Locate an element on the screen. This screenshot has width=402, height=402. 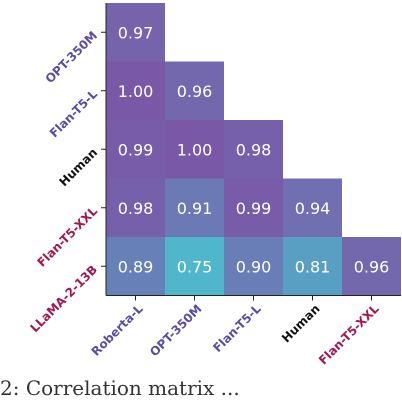
y-tick-label: LLaMA-2-13B is located at coordinates (63, 298).